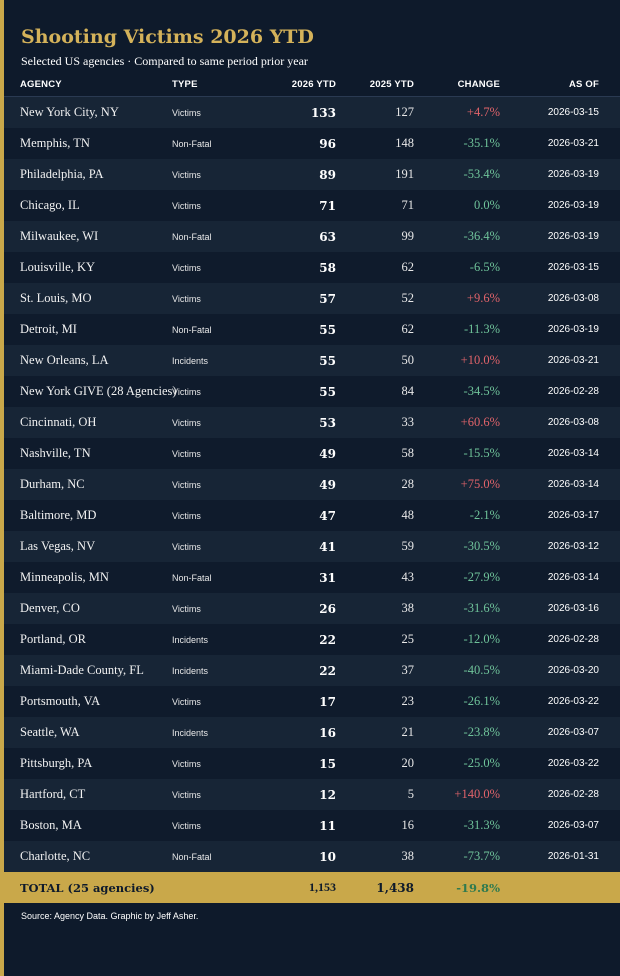 Image resolution: width=620 pixels, height=976 pixels. What do you see at coordinates (573, 608) in the screenshot?
I see `cell-as-of: 2026-03-16` at bounding box center [573, 608].